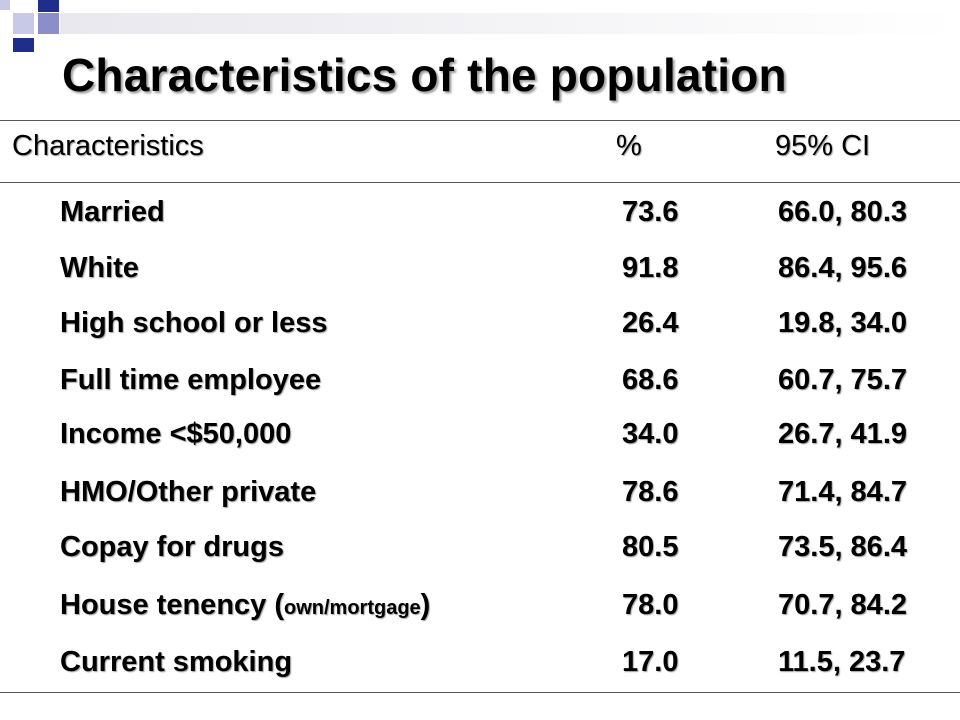  What do you see at coordinates (842, 547) in the screenshot?
I see `row-ci: 73.5, 86.4` at bounding box center [842, 547].